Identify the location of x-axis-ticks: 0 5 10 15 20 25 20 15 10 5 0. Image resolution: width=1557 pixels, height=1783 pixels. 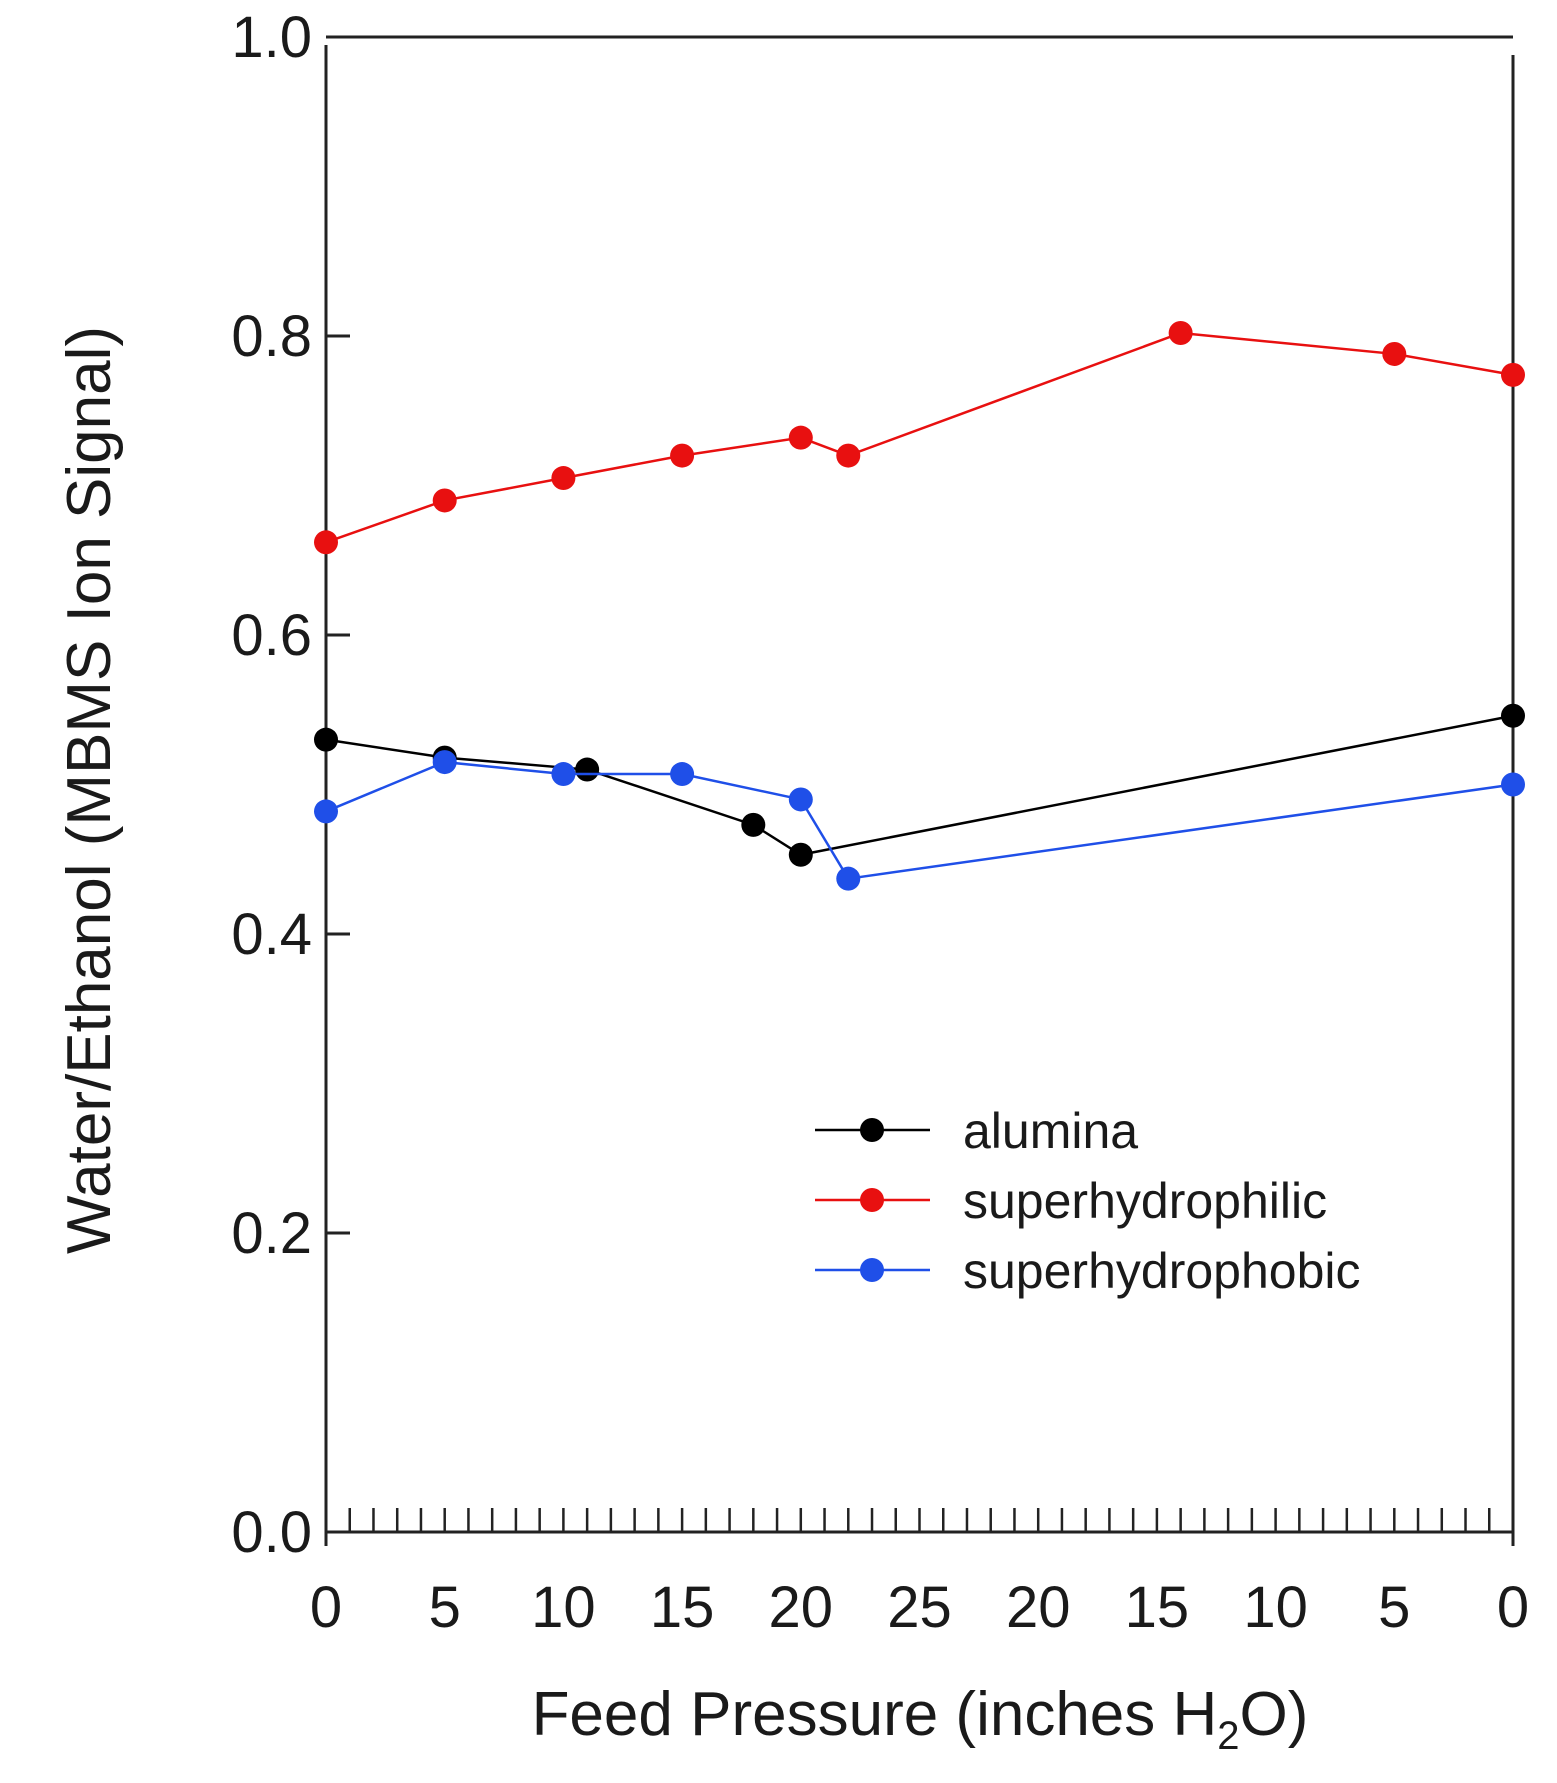
(919, 1607).